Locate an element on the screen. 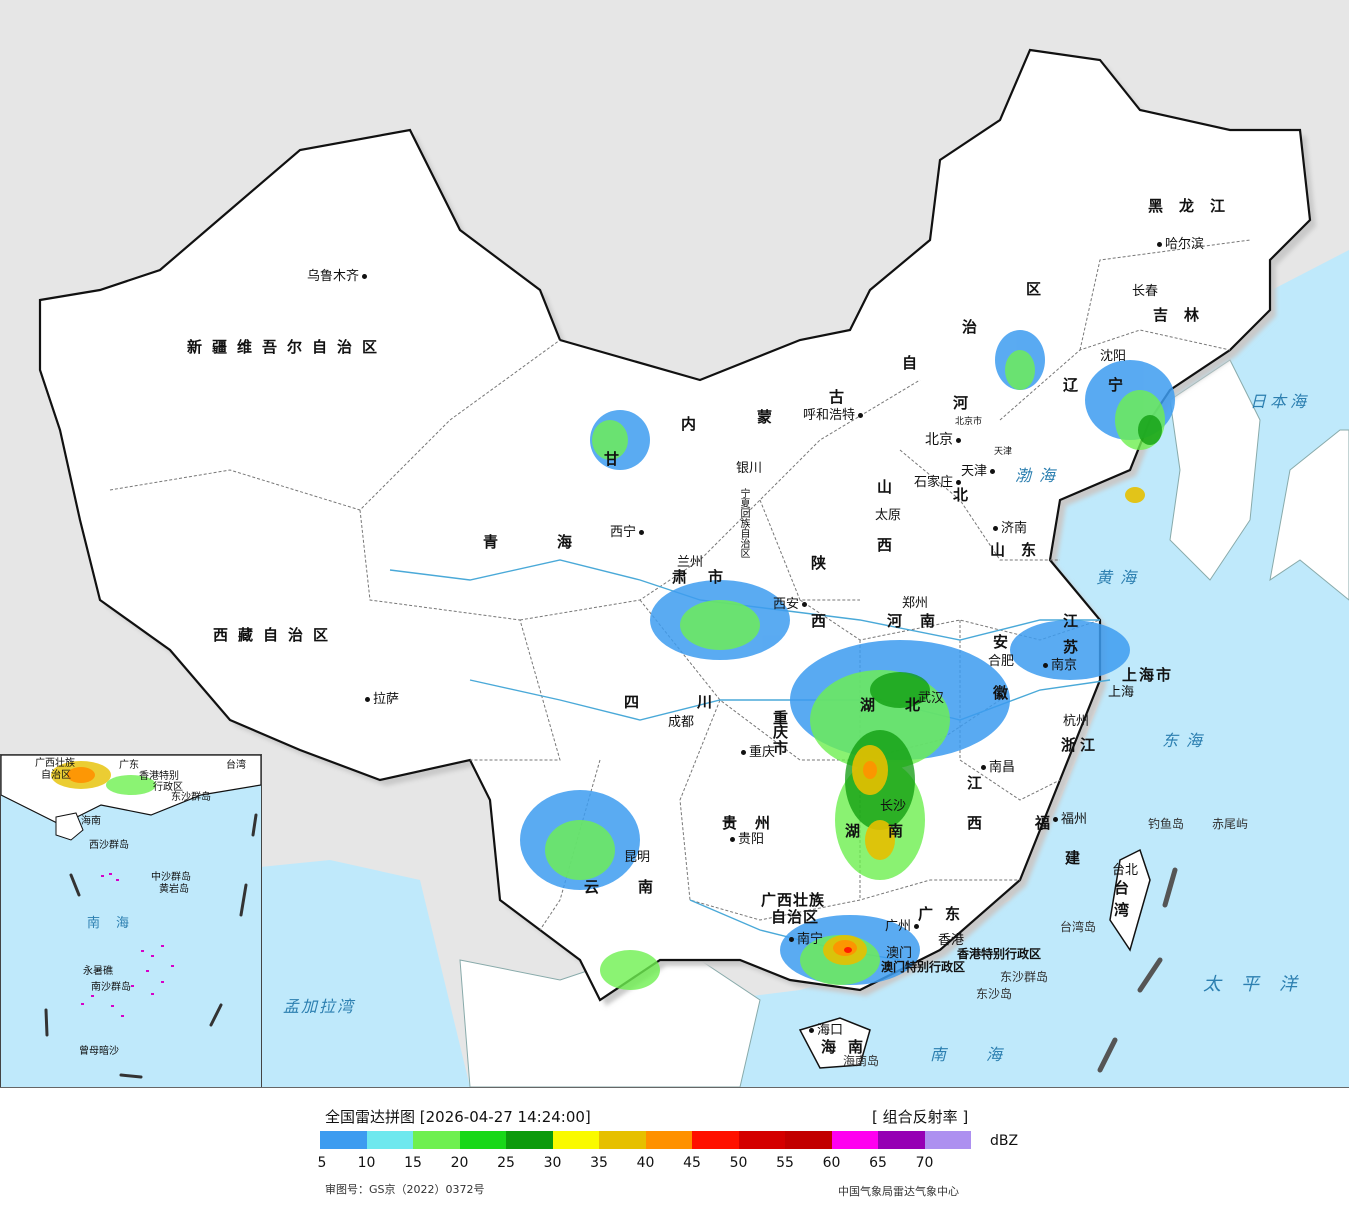 This screenshot has height=1209, width=1349. label-ningxia: 宁夏回族自治区 is located at coordinates (743, 523).